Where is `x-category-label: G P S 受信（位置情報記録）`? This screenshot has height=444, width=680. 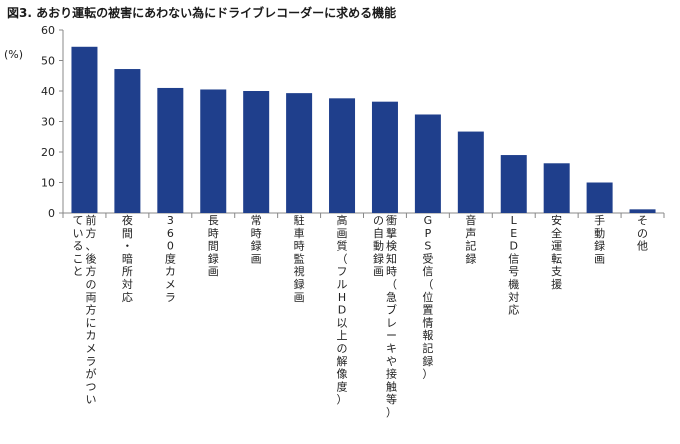 x-category-label: G P S 受信（位置情報記録） is located at coordinates (427, 297).